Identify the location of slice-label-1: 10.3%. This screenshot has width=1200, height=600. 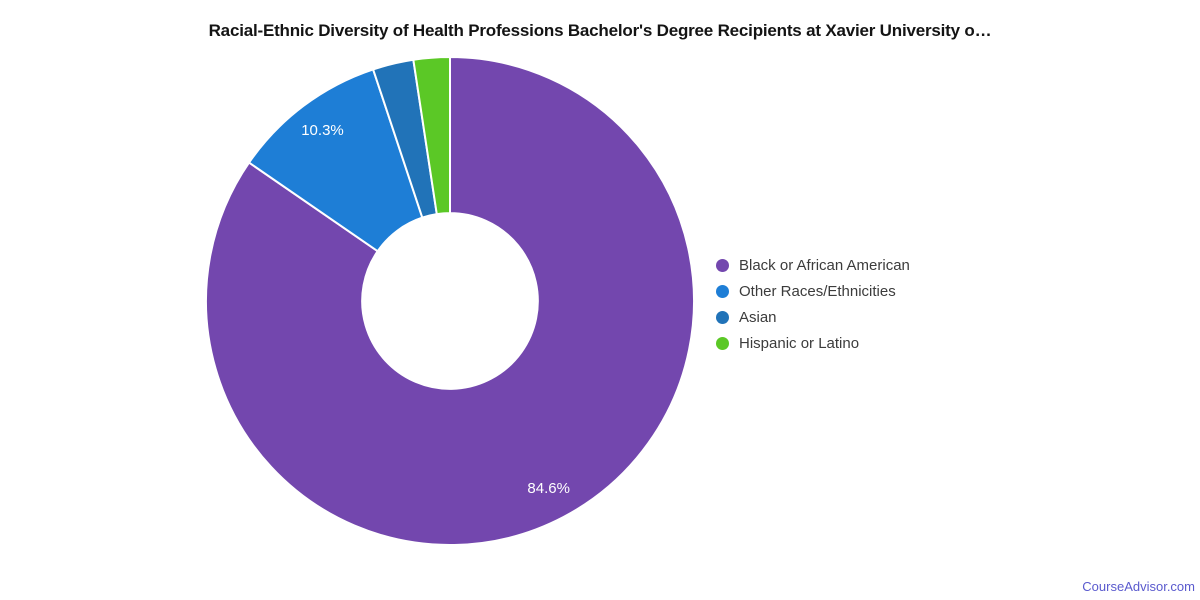
(322, 130).